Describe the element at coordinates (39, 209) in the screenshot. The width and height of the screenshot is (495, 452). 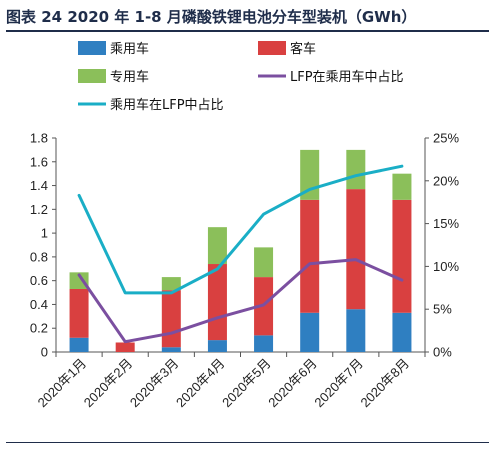
I see `left-tick-label: 1.2` at that location.